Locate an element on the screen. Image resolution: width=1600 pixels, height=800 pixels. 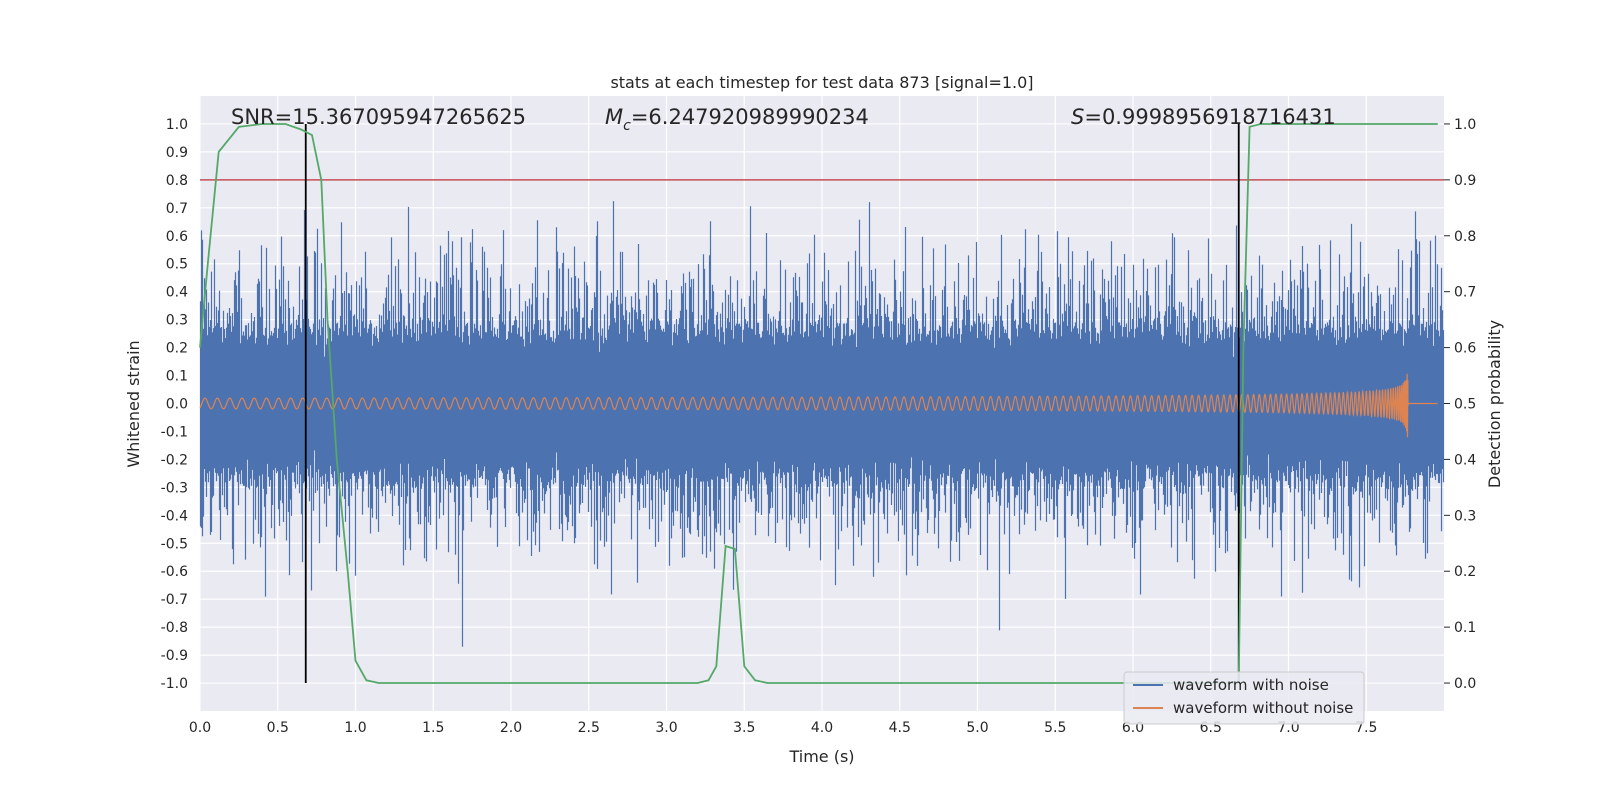
mc-symbol: M is located at coordinates (614, 117).